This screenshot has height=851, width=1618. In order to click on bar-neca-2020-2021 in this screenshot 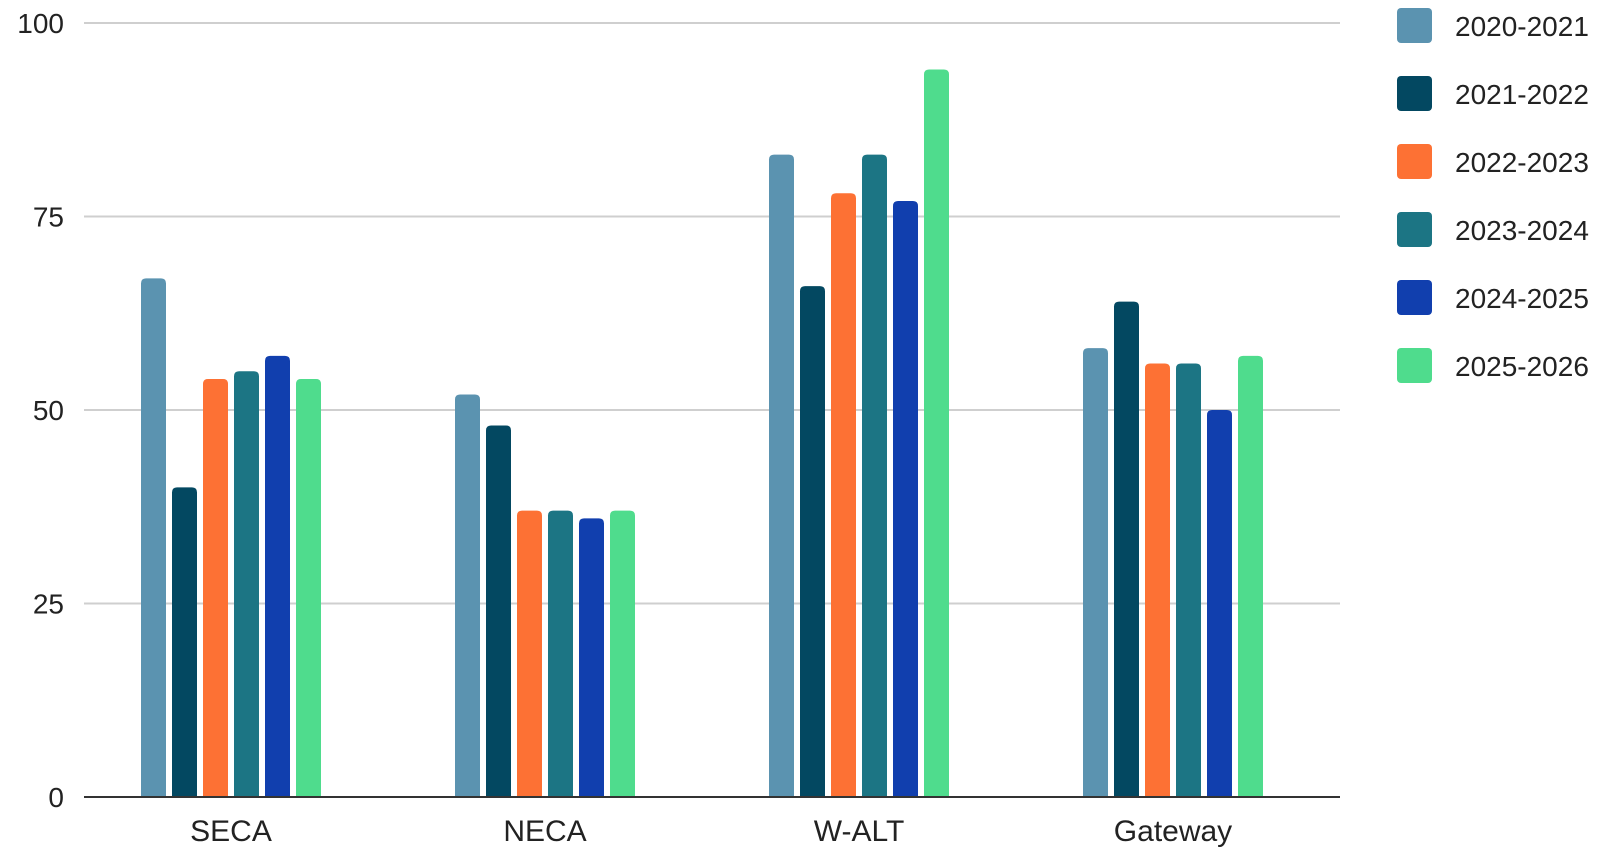, I will do `click(467, 595)`.